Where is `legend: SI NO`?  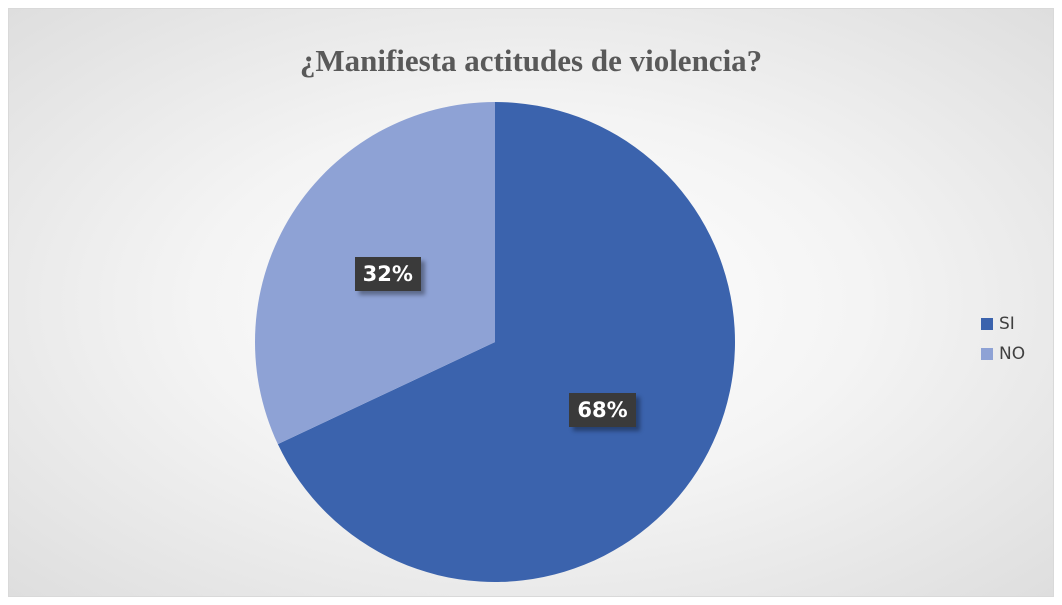 legend: SI NO is located at coordinates (1003, 339).